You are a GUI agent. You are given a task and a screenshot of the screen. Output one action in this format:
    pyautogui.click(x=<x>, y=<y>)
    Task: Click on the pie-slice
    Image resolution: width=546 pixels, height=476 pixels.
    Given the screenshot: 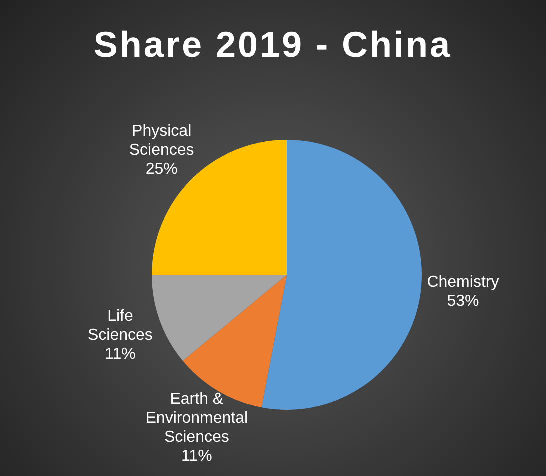 What is the action you would take?
    pyautogui.click(x=219, y=318)
    